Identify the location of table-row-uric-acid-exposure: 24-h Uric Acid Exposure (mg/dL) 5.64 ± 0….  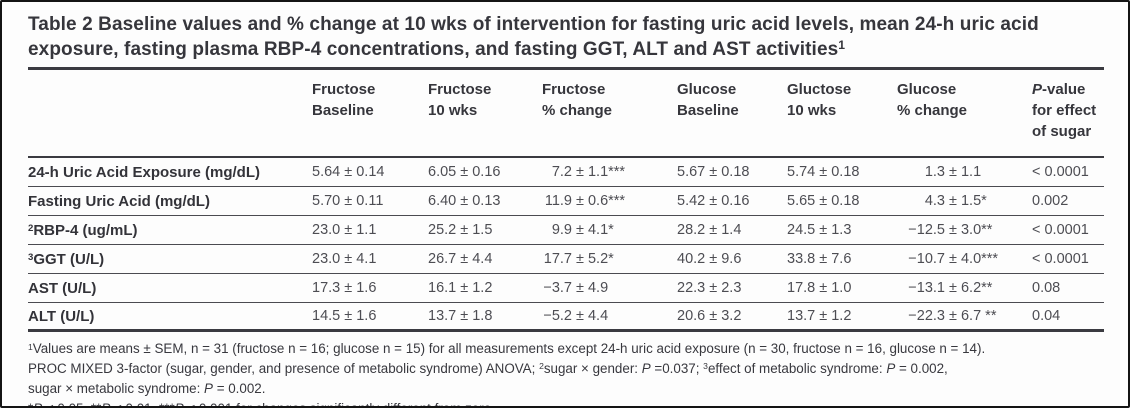
(566, 173).